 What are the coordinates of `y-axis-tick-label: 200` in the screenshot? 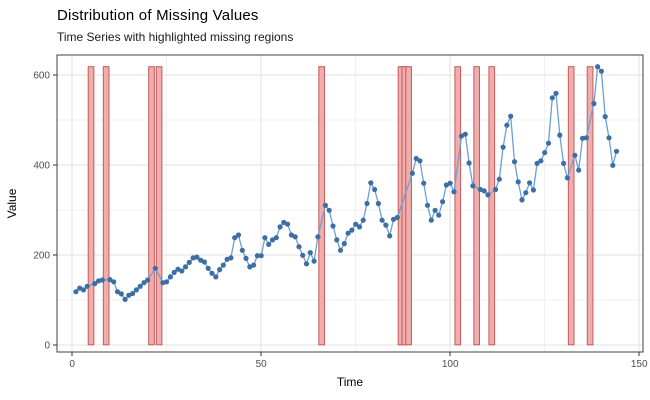 It's located at (41, 255).